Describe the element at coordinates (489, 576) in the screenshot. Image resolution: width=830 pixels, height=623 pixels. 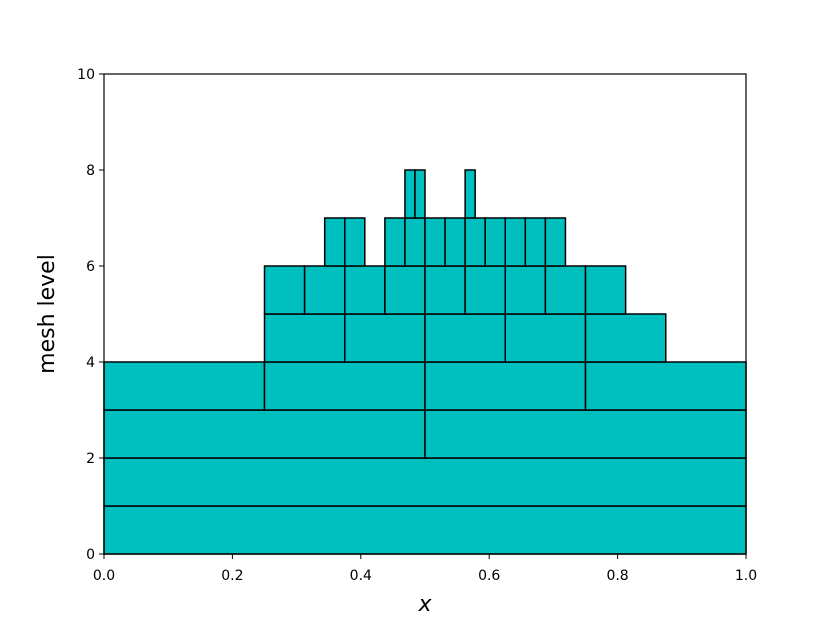
I see `x-tick-label: 0.6` at that location.